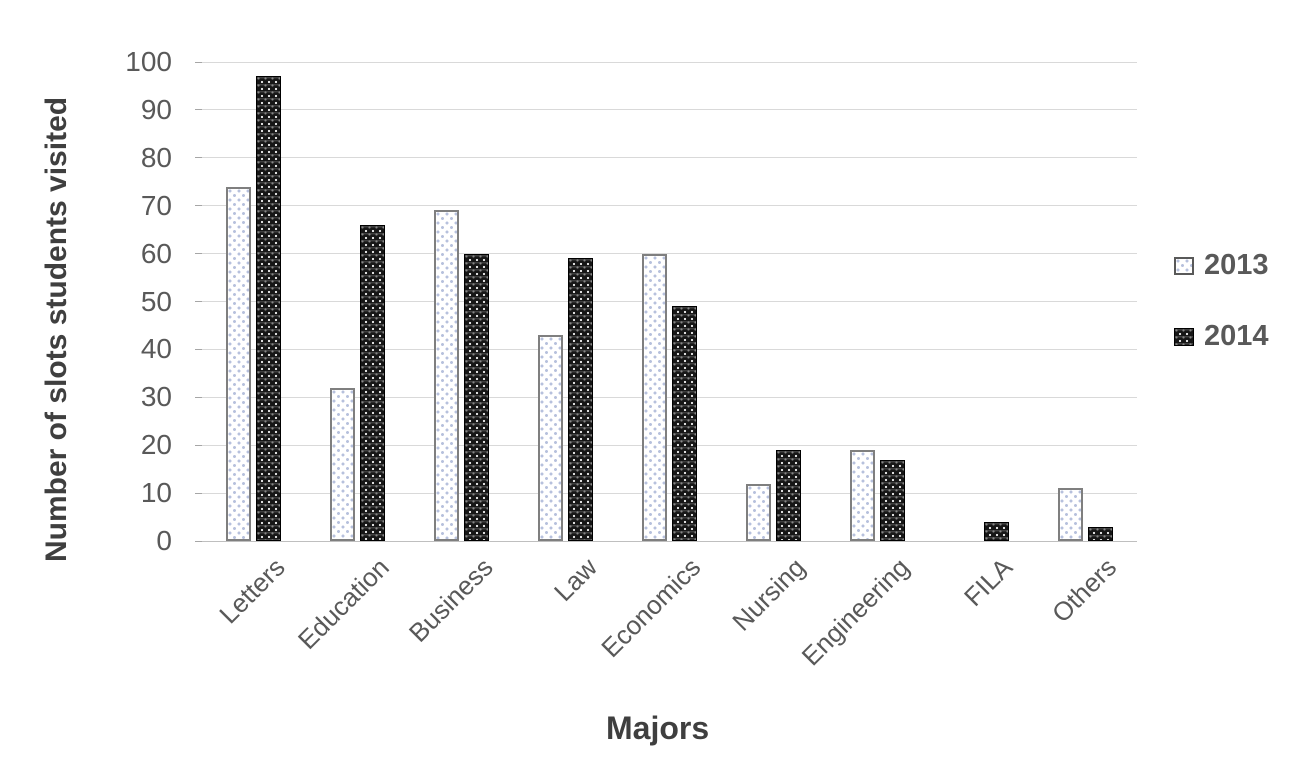  I want to click on x-tick-label-business: Business, so click(451, 600).